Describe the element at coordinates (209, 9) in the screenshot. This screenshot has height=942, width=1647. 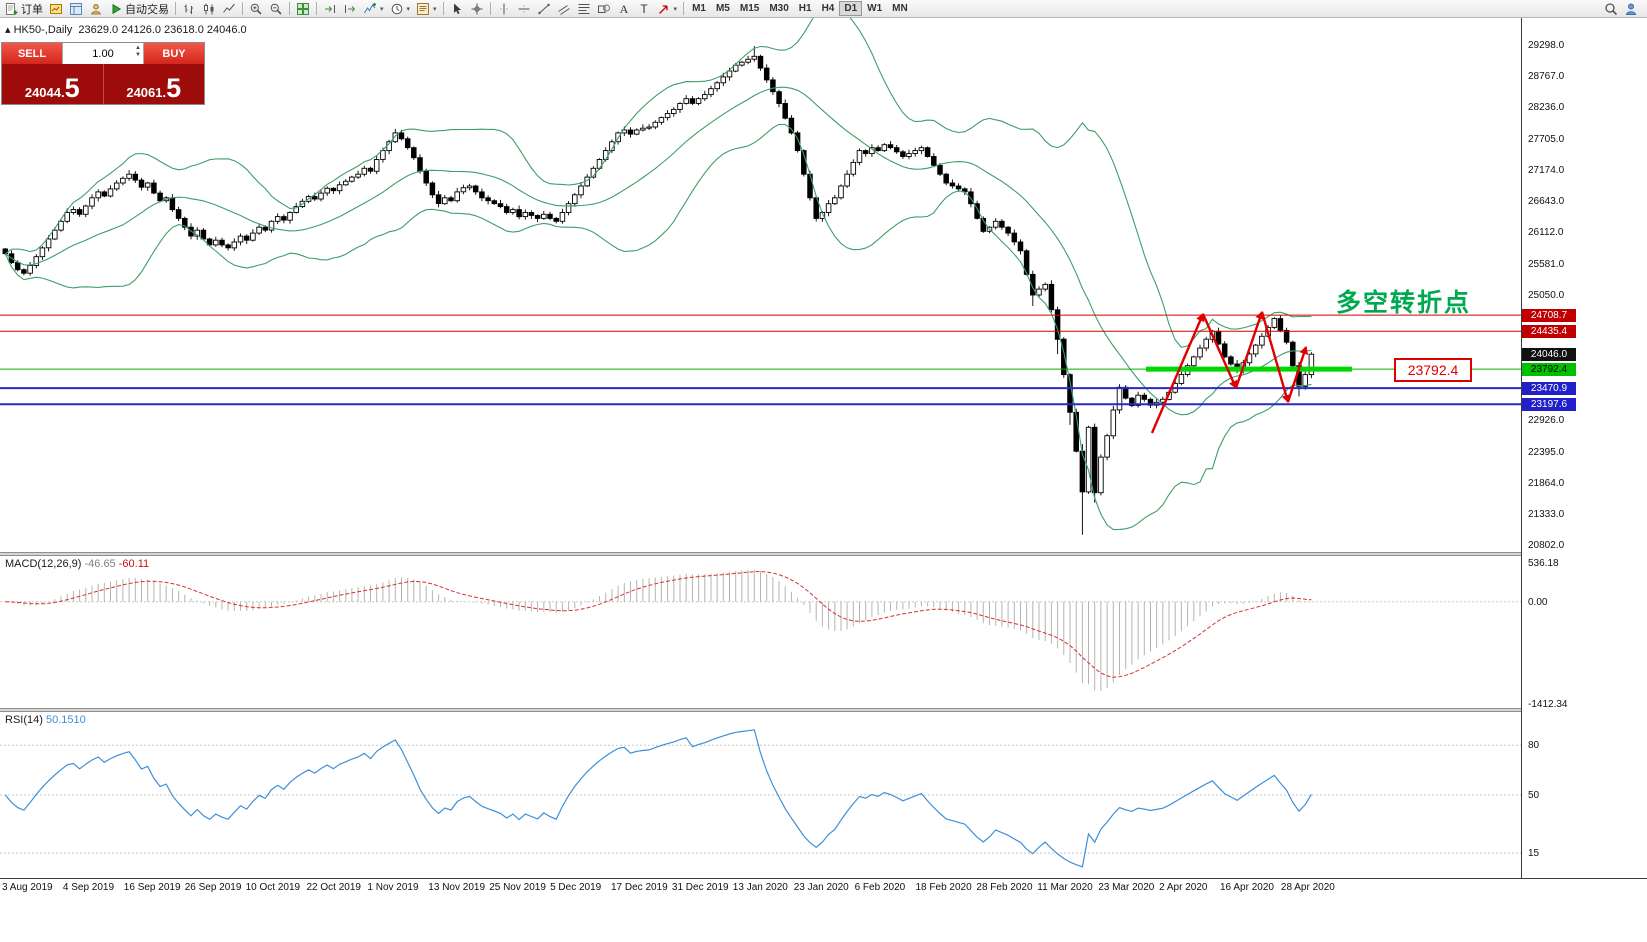
I see `candlestick-chart-button` at that location.